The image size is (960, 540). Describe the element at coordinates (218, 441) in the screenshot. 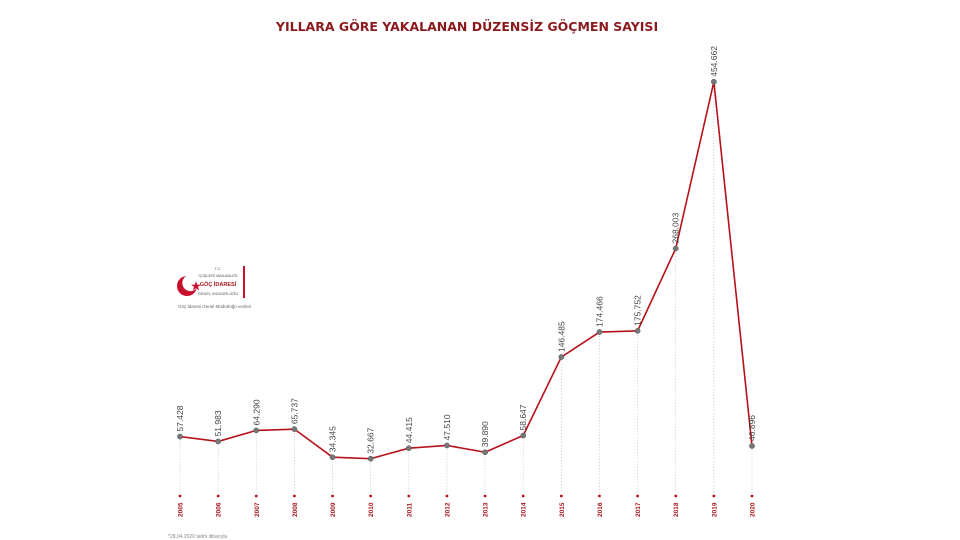

I see `data-point-2006` at that location.